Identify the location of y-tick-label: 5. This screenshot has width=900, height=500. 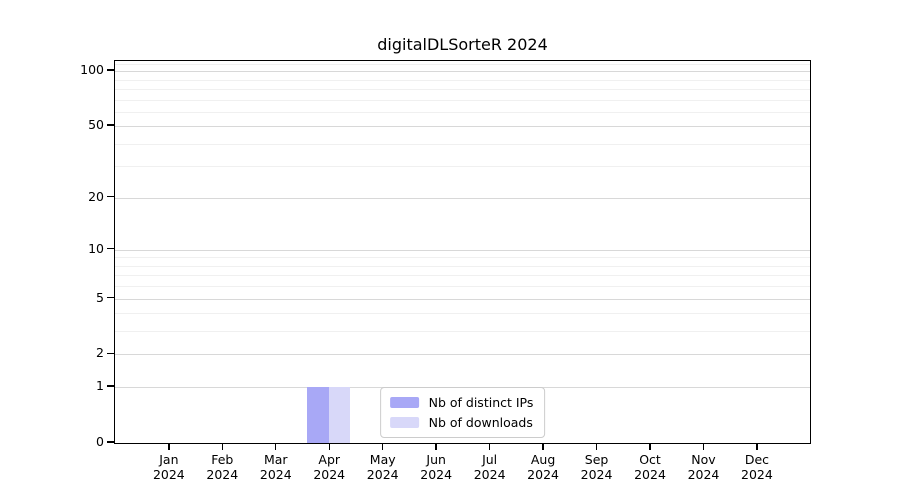
(100, 297).